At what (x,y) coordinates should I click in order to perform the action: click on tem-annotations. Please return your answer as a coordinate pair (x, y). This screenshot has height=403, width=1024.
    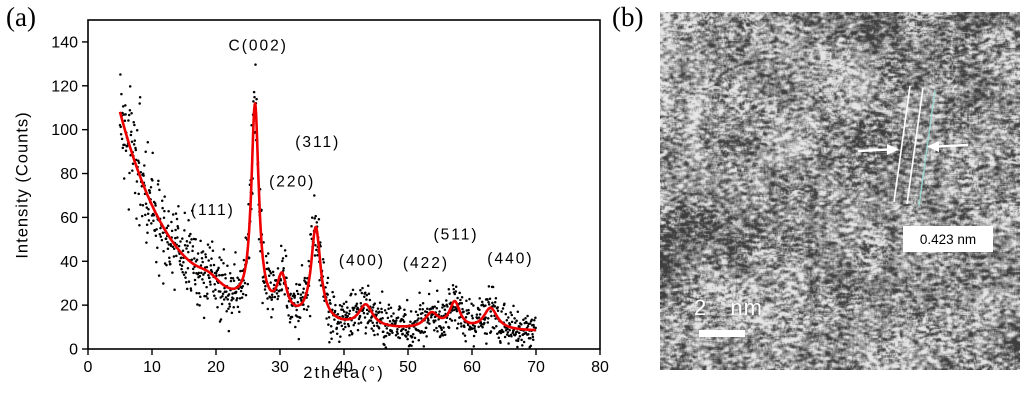
    Looking at the image, I should click on (913, 146).